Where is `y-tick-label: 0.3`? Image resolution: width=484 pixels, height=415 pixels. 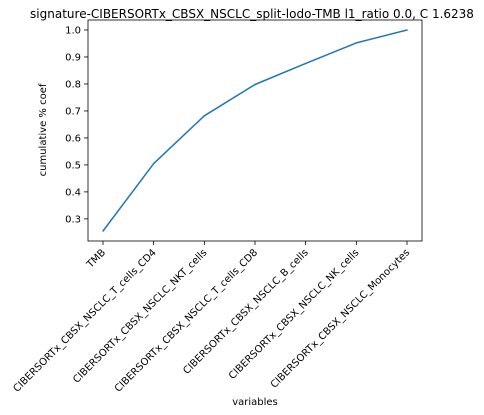
y-tick-label: 0.3 is located at coordinates (73, 219).